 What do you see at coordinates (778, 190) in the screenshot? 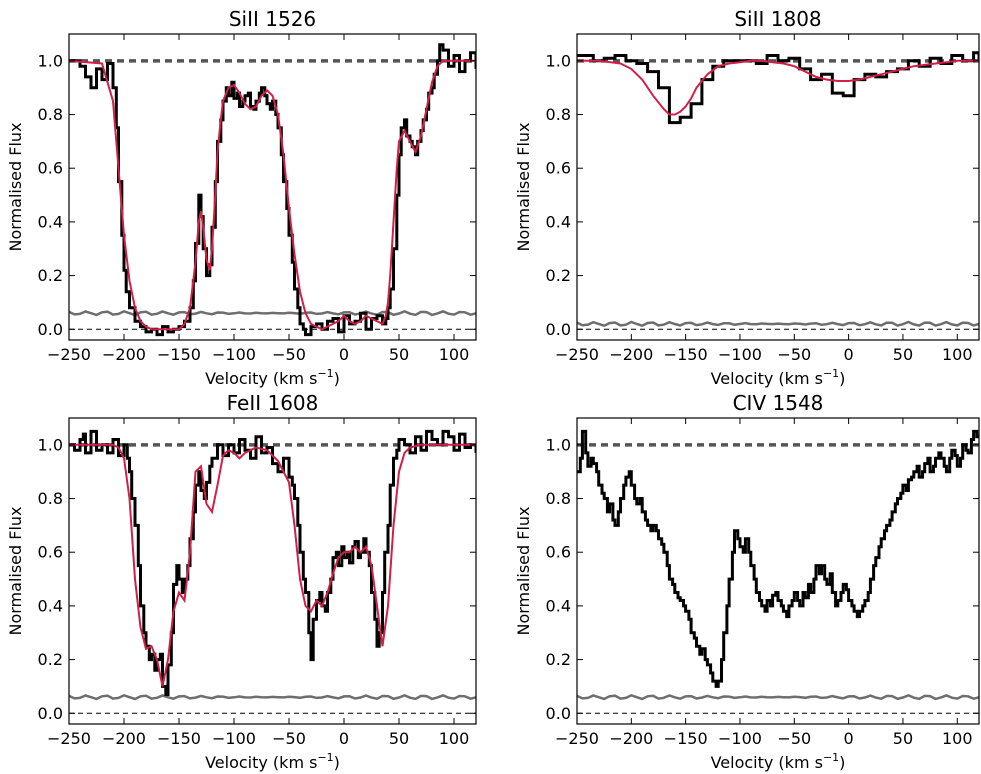
I see `plot-area` at bounding box center [778, 190].